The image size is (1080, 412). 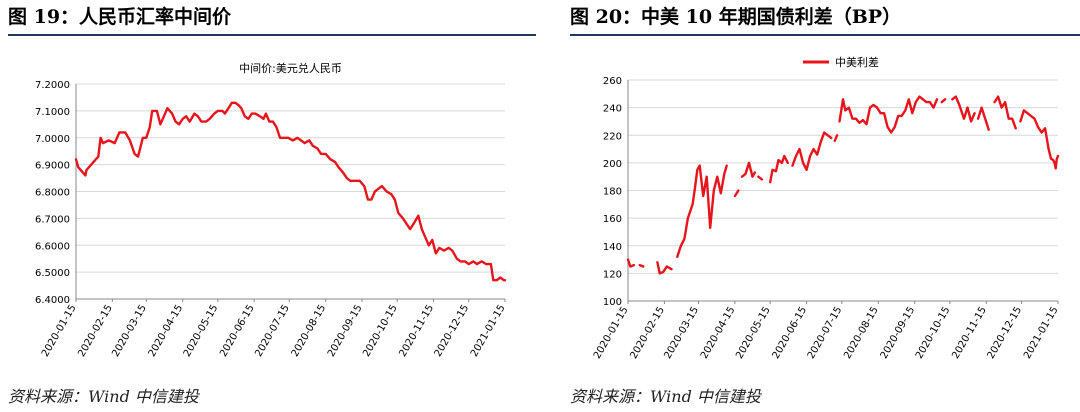 What do you see at coordinates (612, 247) in the screenshot?
I see `y-tick-label: 140` at bounding box center [612, 247].